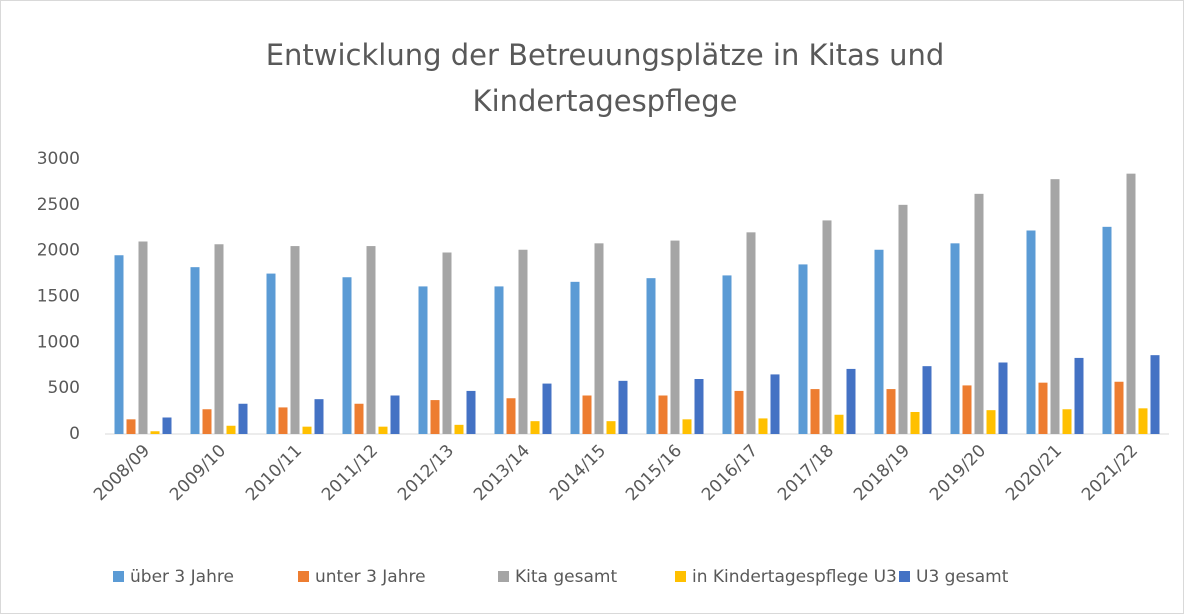  What do you see at coordinates (566, 577) in the screenshot?
I see `legend-label: Kita gesamt` at bounding box center [566, 577].